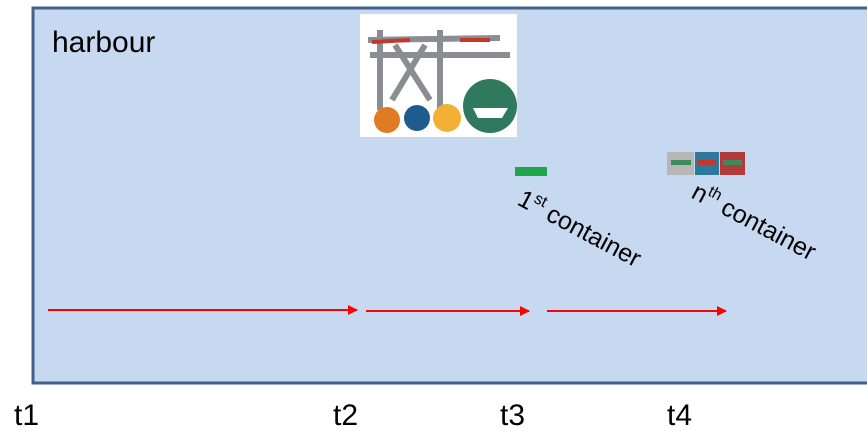 The image size is (867, 431). I want to click on time-label: t3, so click(512, 415).